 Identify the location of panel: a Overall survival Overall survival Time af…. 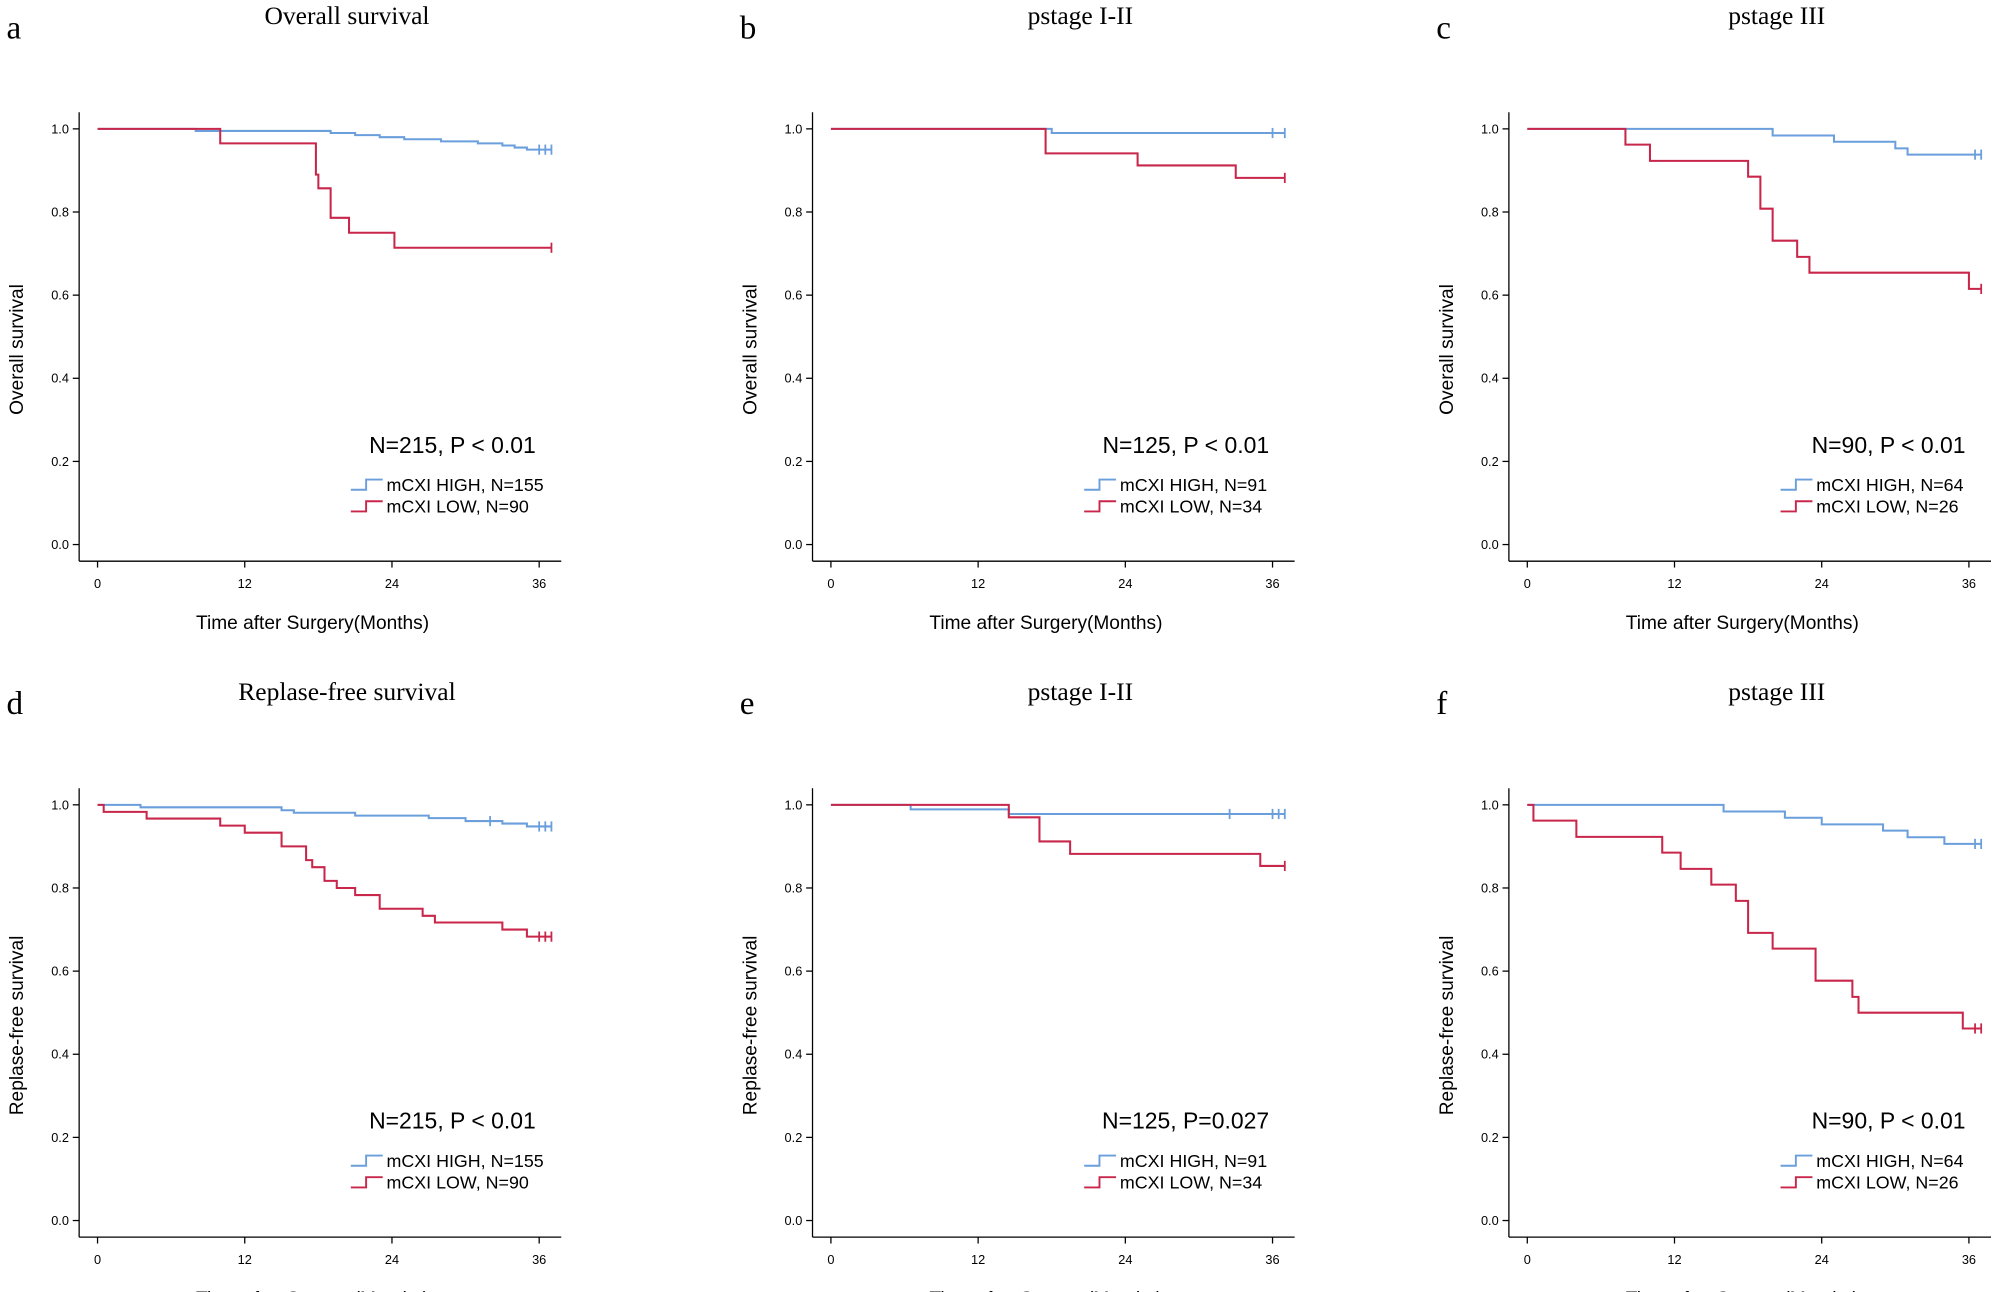
(284, 317).